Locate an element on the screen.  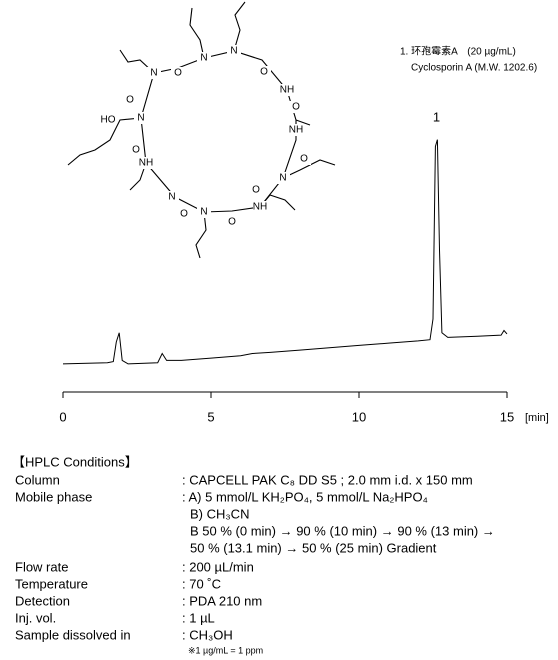
compound-name: 1. 环孢霉素A (20 µg/mL) is located at coordinates (458, 51).